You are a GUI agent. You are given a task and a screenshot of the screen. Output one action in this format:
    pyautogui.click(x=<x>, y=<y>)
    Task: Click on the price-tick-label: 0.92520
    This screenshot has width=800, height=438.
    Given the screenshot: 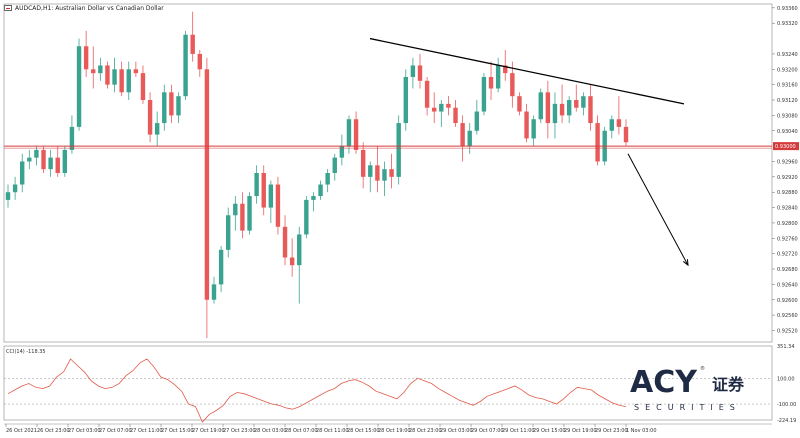 What is the action you would take?
    pyautogui.click(x=787, y=331)
    